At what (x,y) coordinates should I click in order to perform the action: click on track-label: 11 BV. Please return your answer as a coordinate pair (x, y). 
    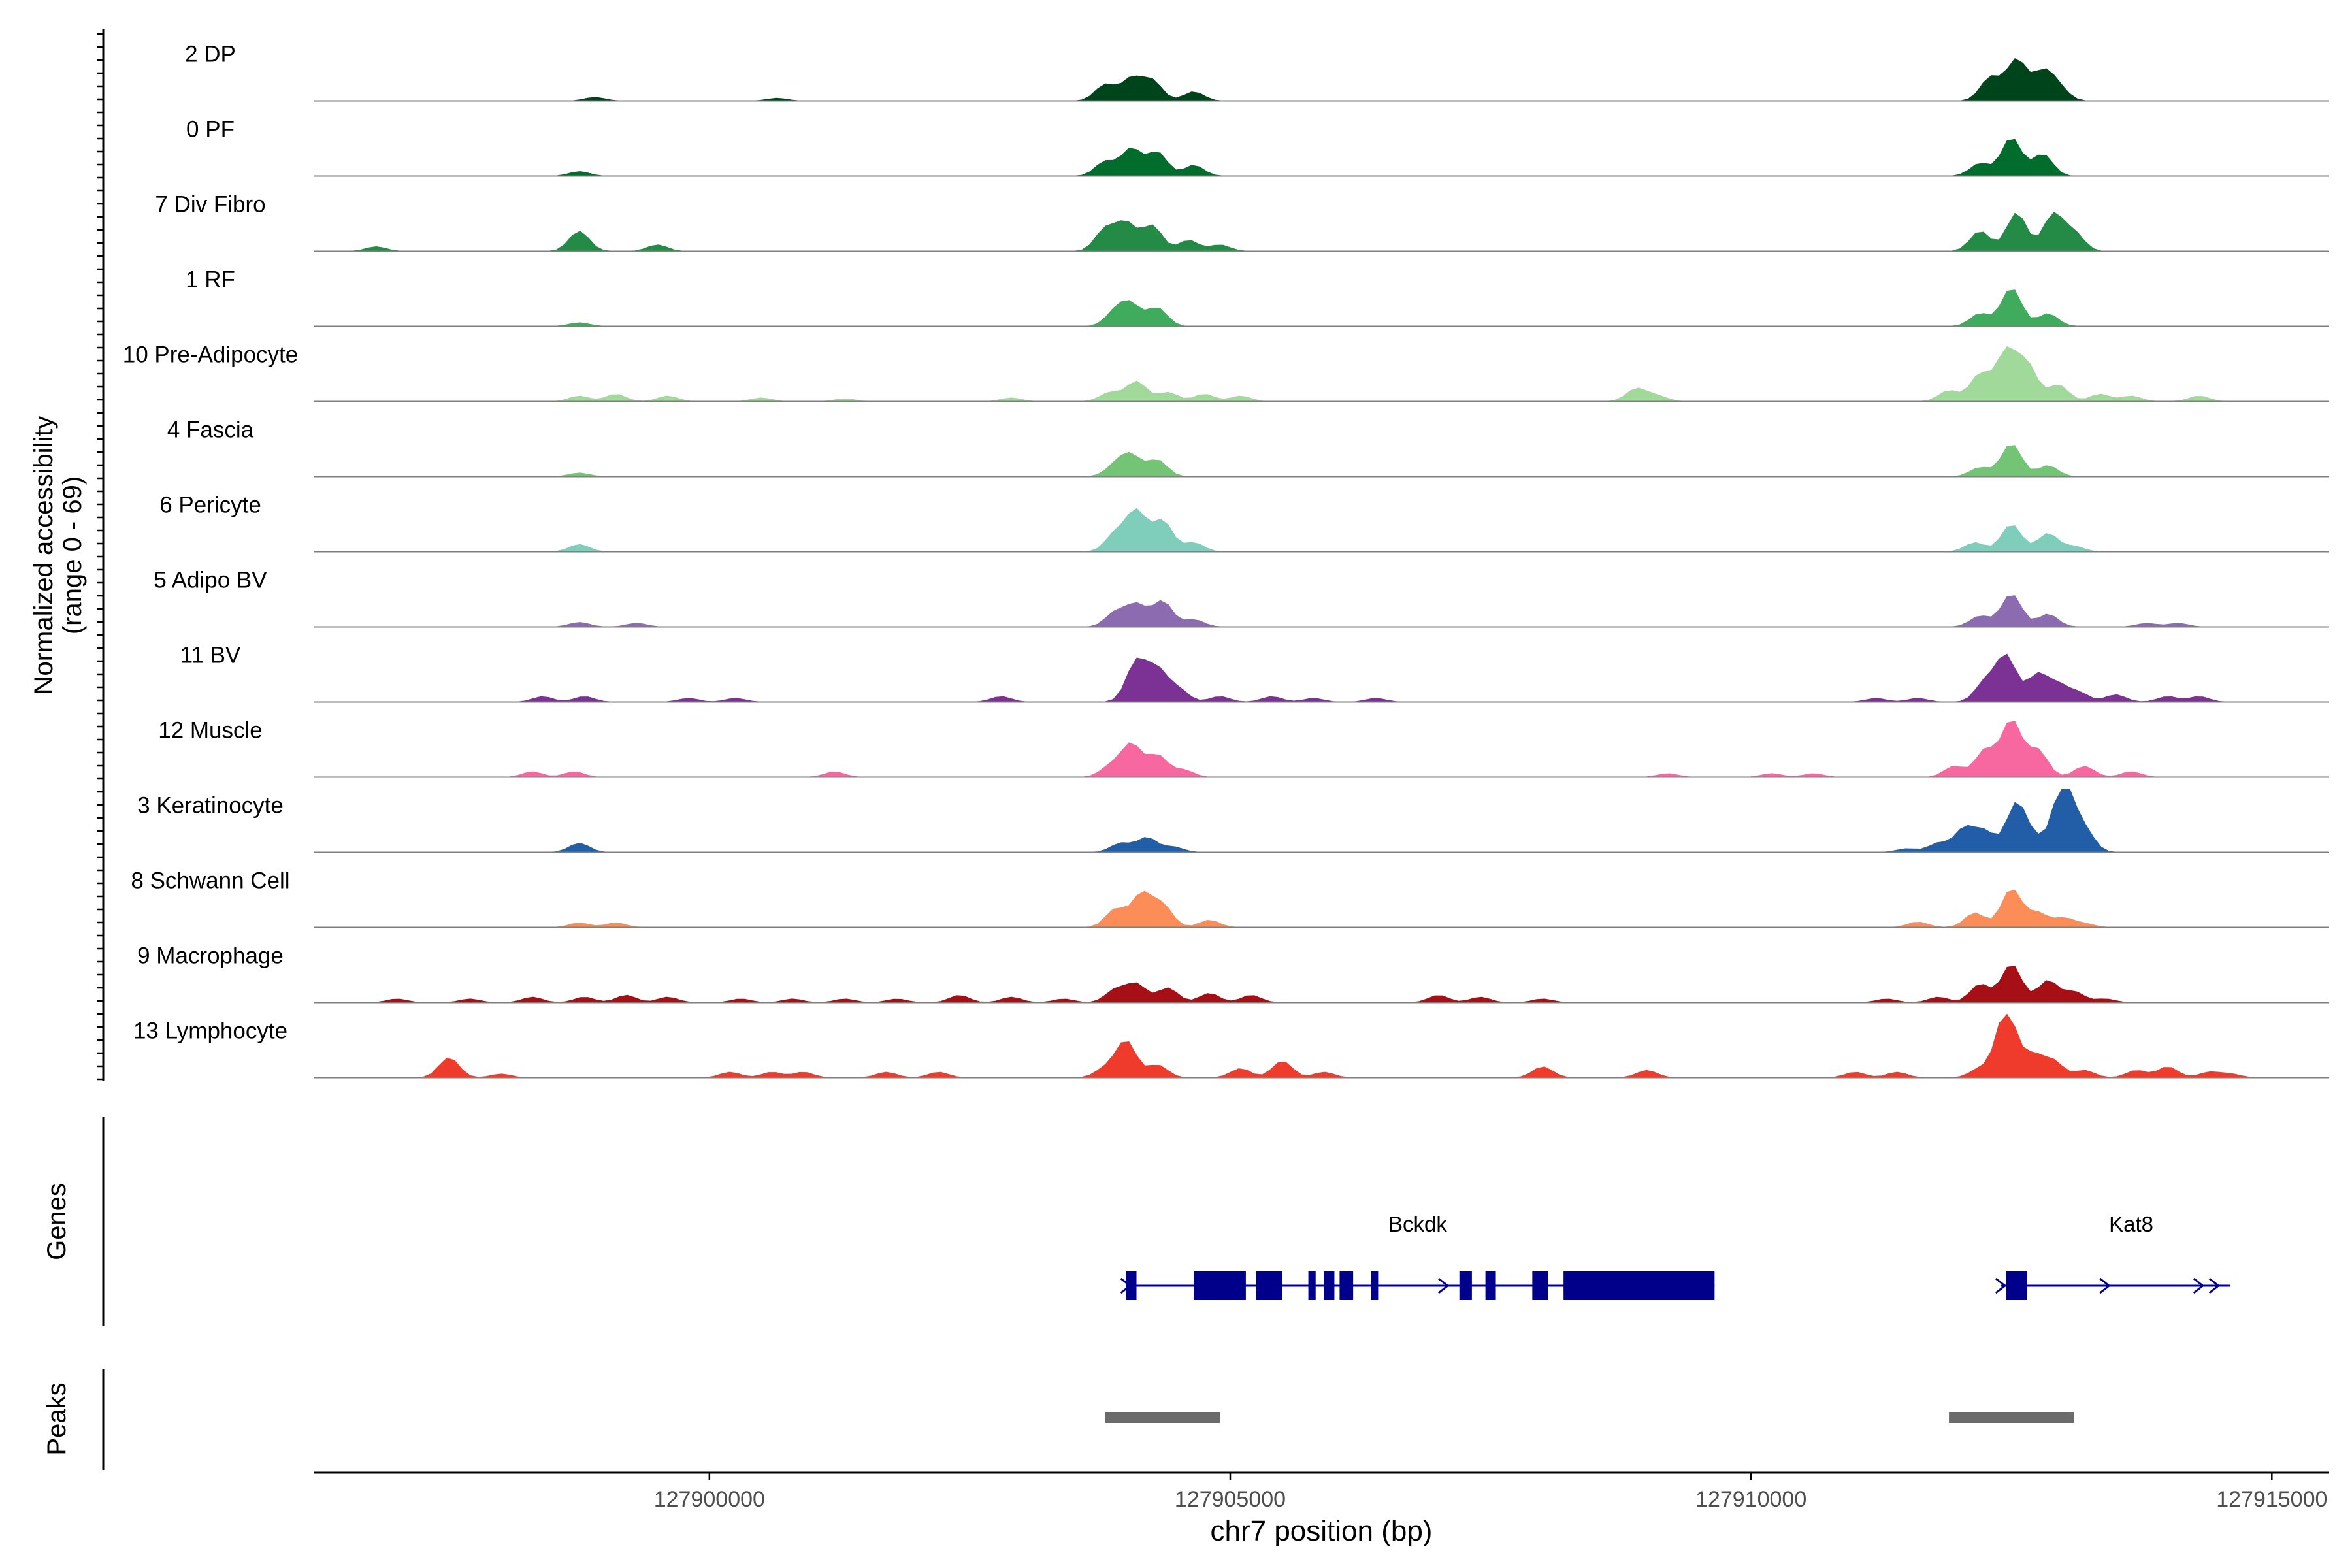
    Looking at the image, I should click on (210, 655).